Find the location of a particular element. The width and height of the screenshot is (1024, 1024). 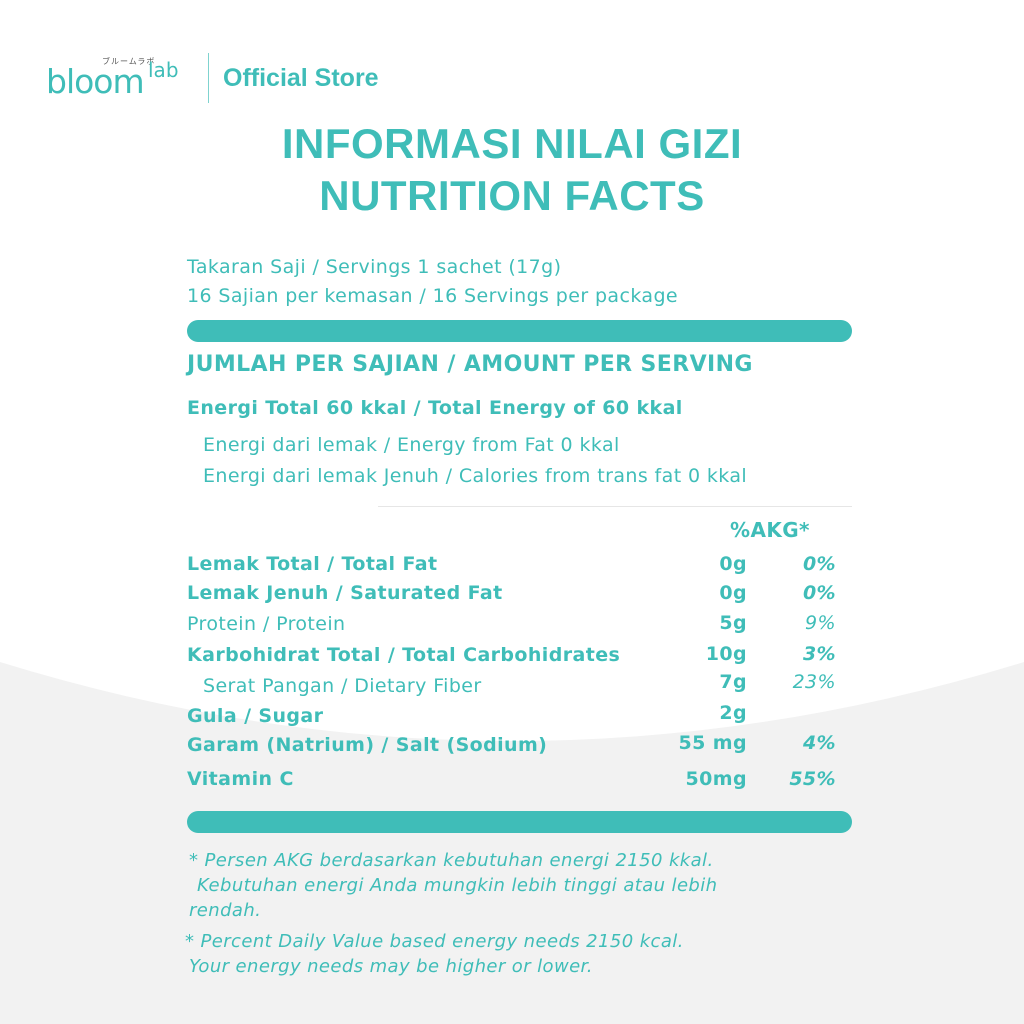

nutrient-label: Garam (Natrium) / Salt (Sodium) is located at coordinates (367, 745).